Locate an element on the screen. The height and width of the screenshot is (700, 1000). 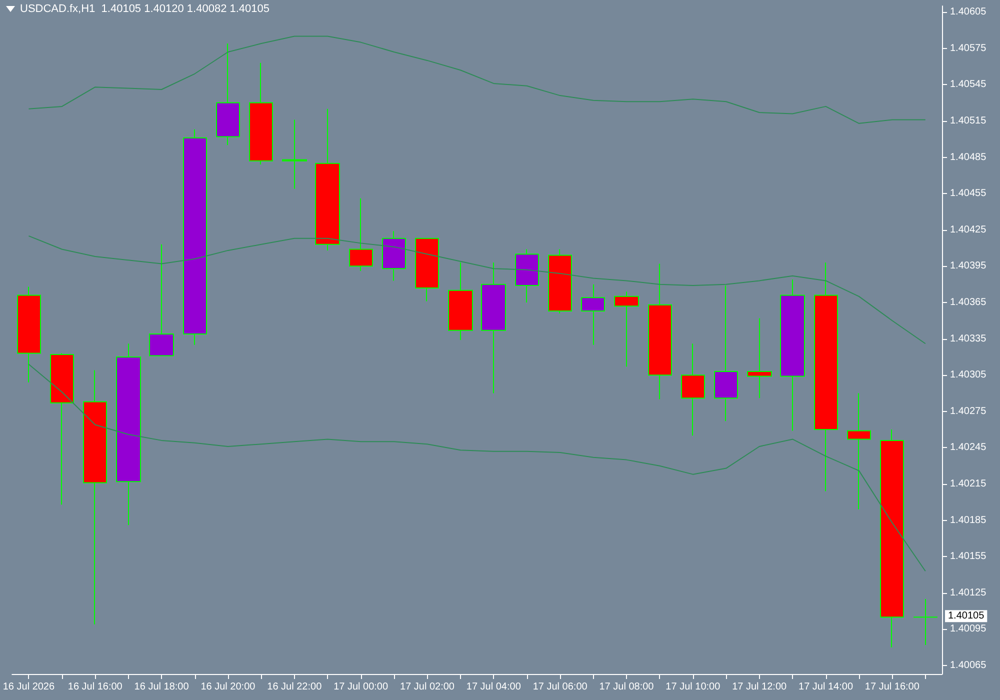
y-tick-label: 1.40455 is located at coordinates (968, 194).